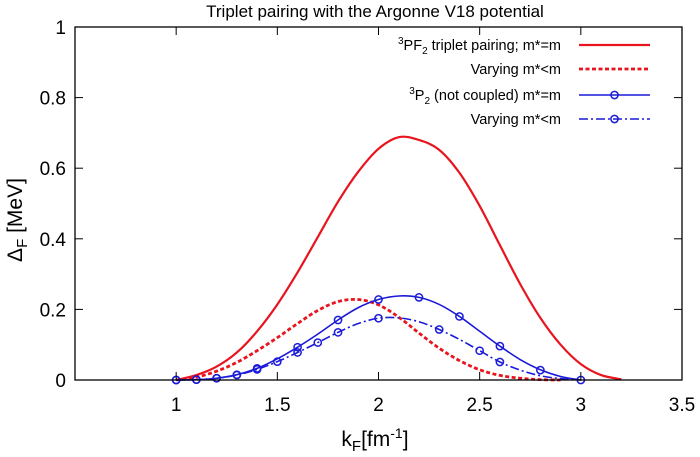  I want to click on y-tick-label: 0.4, so click(53, 240).